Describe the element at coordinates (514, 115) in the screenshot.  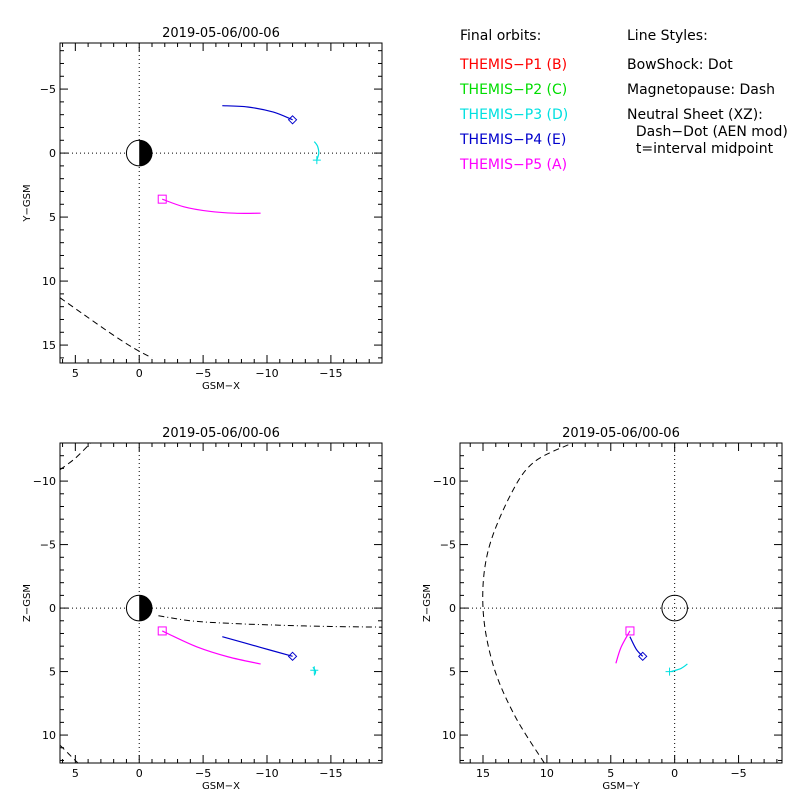
I see `legend-probe-p3: THEMIS−P3 (D)` at that location.